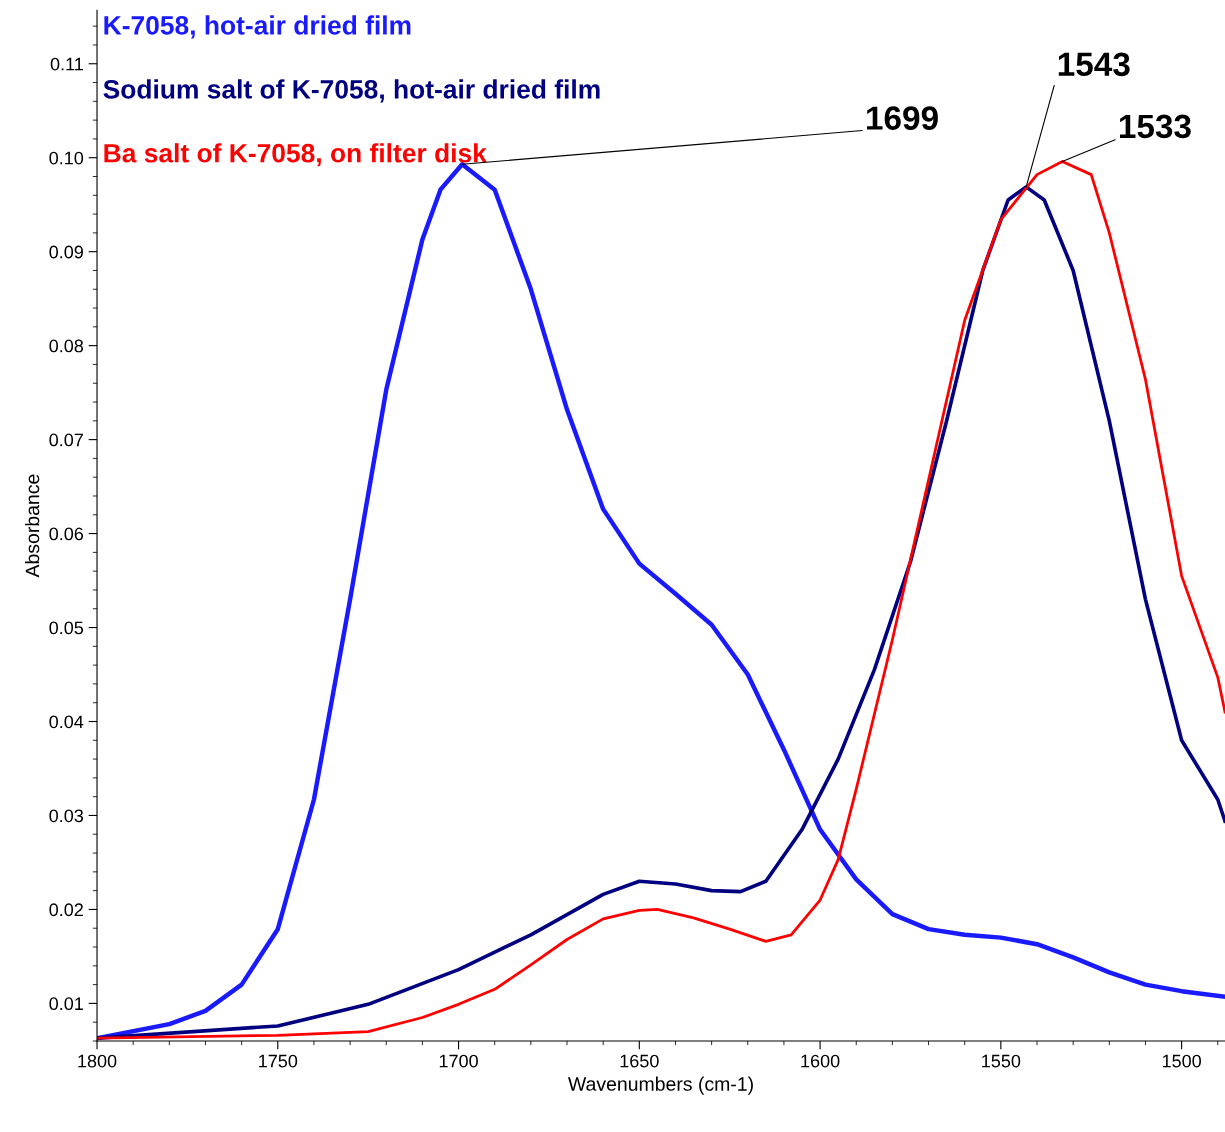  I want to click on text: Ba salt of K-7058, on filter disk, so click(295, 155).